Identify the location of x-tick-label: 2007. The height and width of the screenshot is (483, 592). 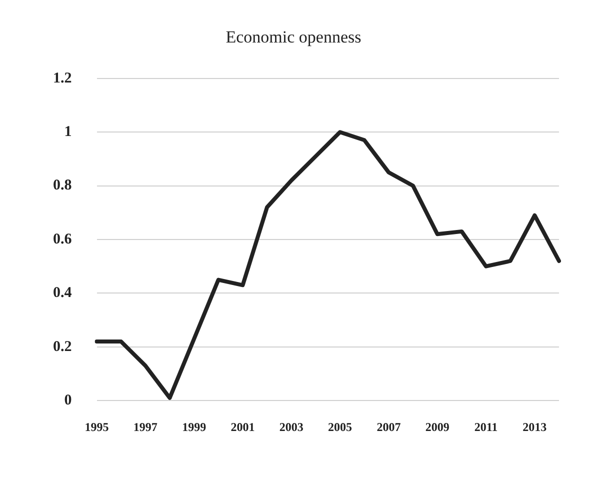
(388, 427).